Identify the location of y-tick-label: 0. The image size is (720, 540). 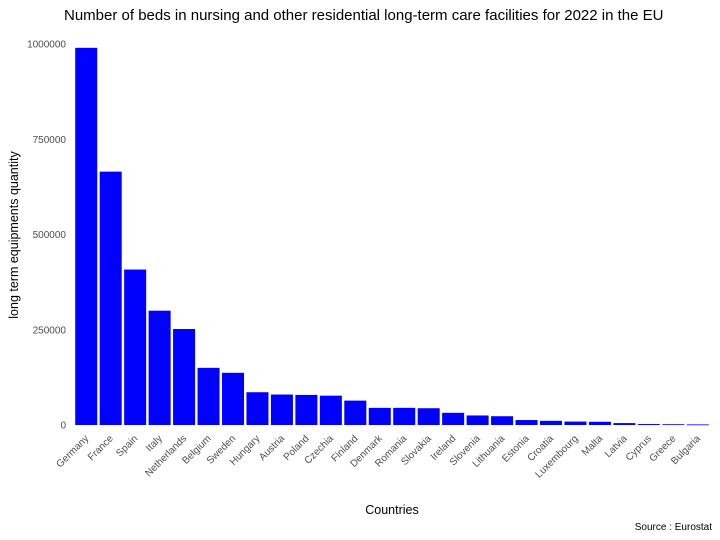
(63, 426).